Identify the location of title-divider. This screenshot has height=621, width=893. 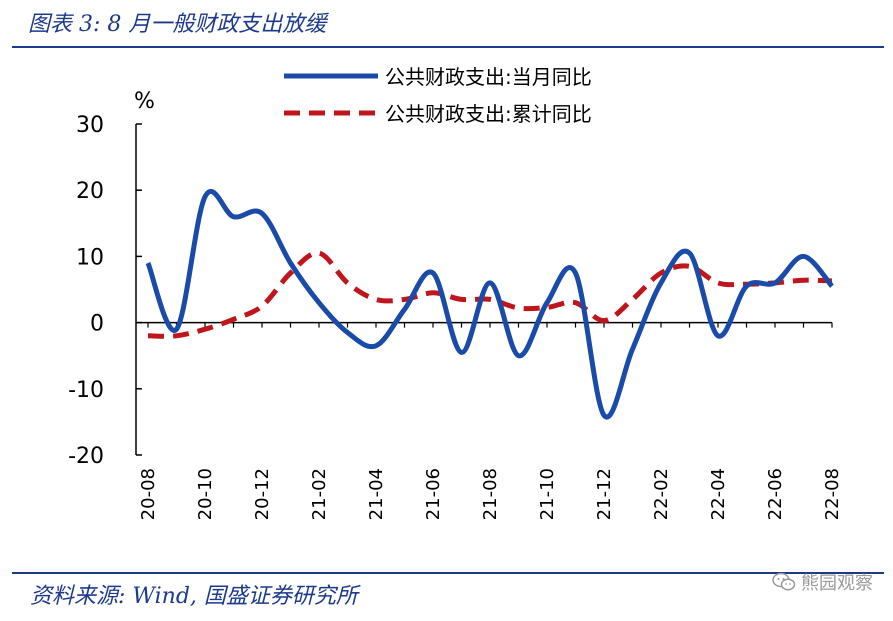
(448, 47).